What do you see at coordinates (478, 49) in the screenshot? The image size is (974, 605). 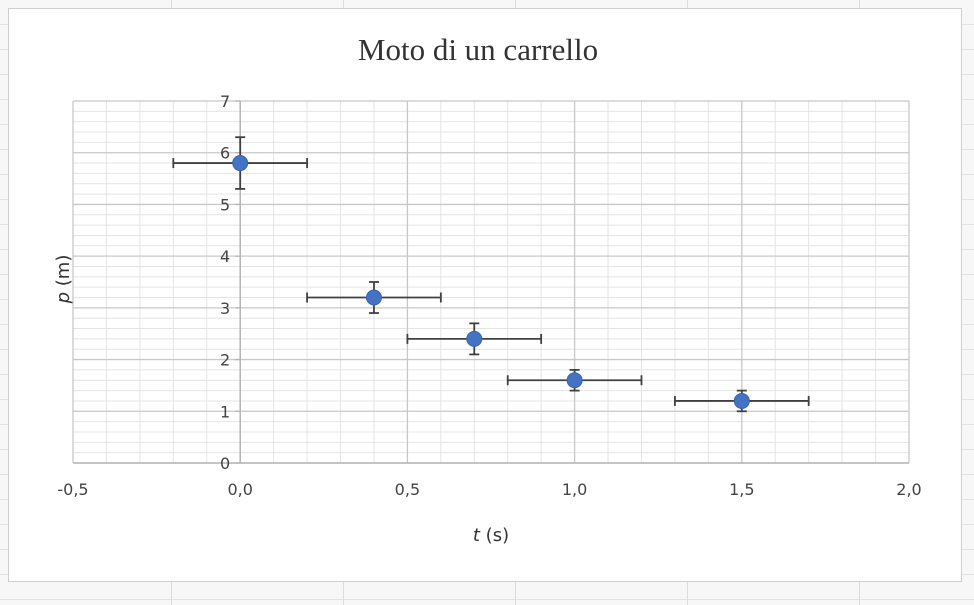 I see `chart-title: Moto di un carrello` at bounding box center [478, 49].